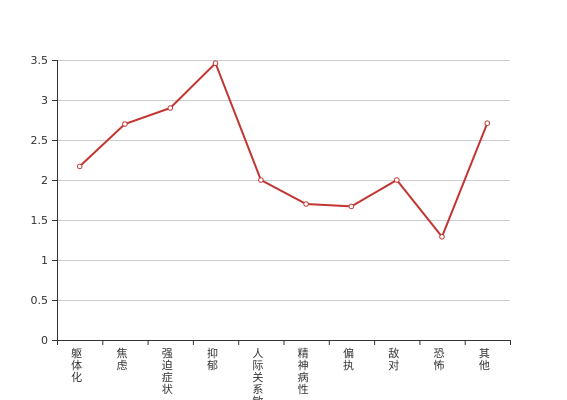 This screenshot has height=400, width=567. What do you see at coordinates (303, 365) in the screenshot?
I see `x-tick-label-char: 神` at bounding box center [303, 365].